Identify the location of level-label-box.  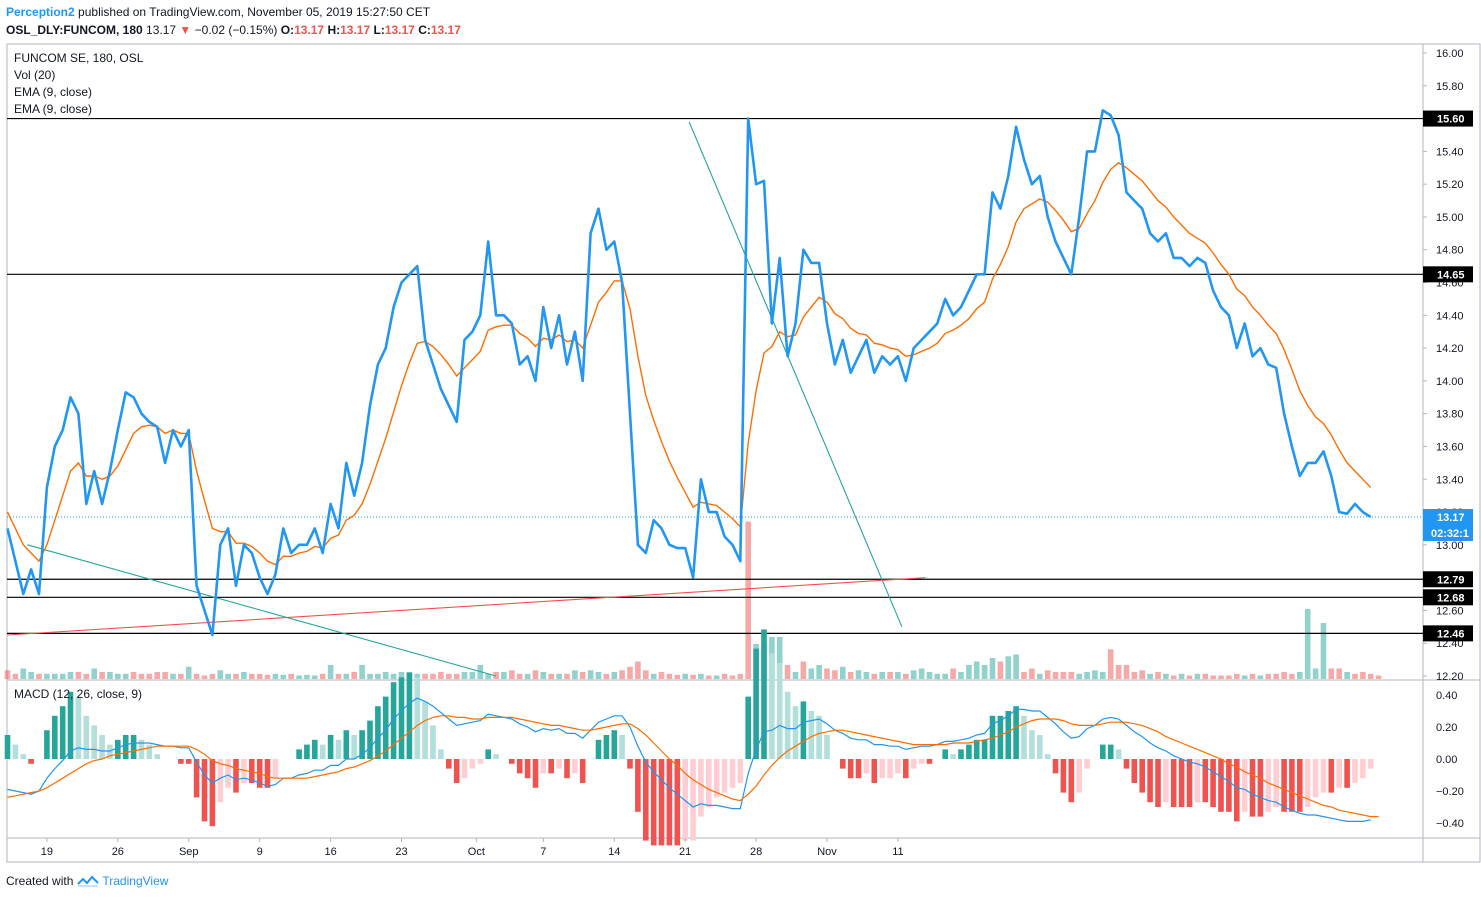
(1448, 274).